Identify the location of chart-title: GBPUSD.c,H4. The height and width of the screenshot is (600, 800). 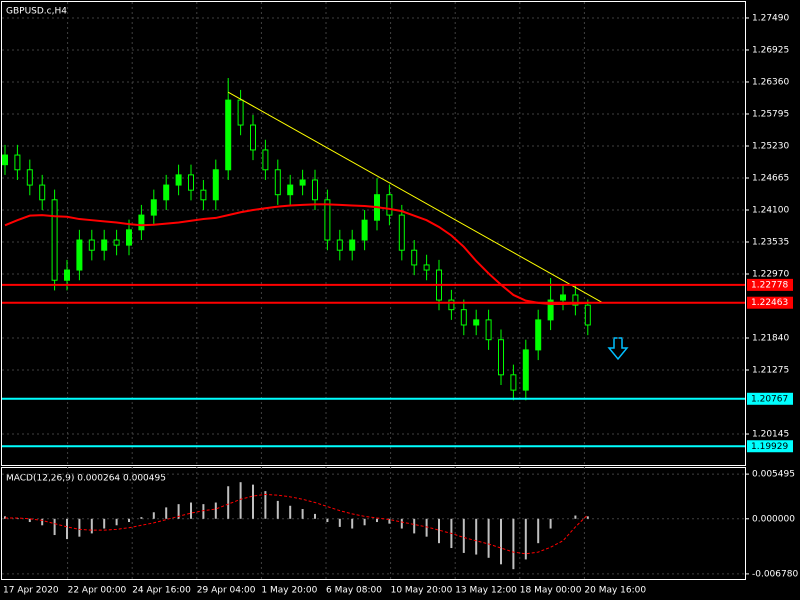
(36, 12).